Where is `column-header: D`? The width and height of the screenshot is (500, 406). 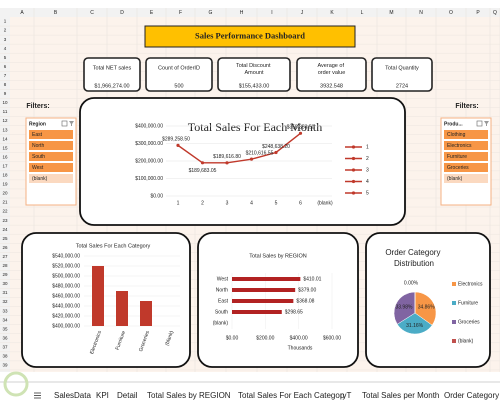 column-header: D is located at coordinates (122, 13).